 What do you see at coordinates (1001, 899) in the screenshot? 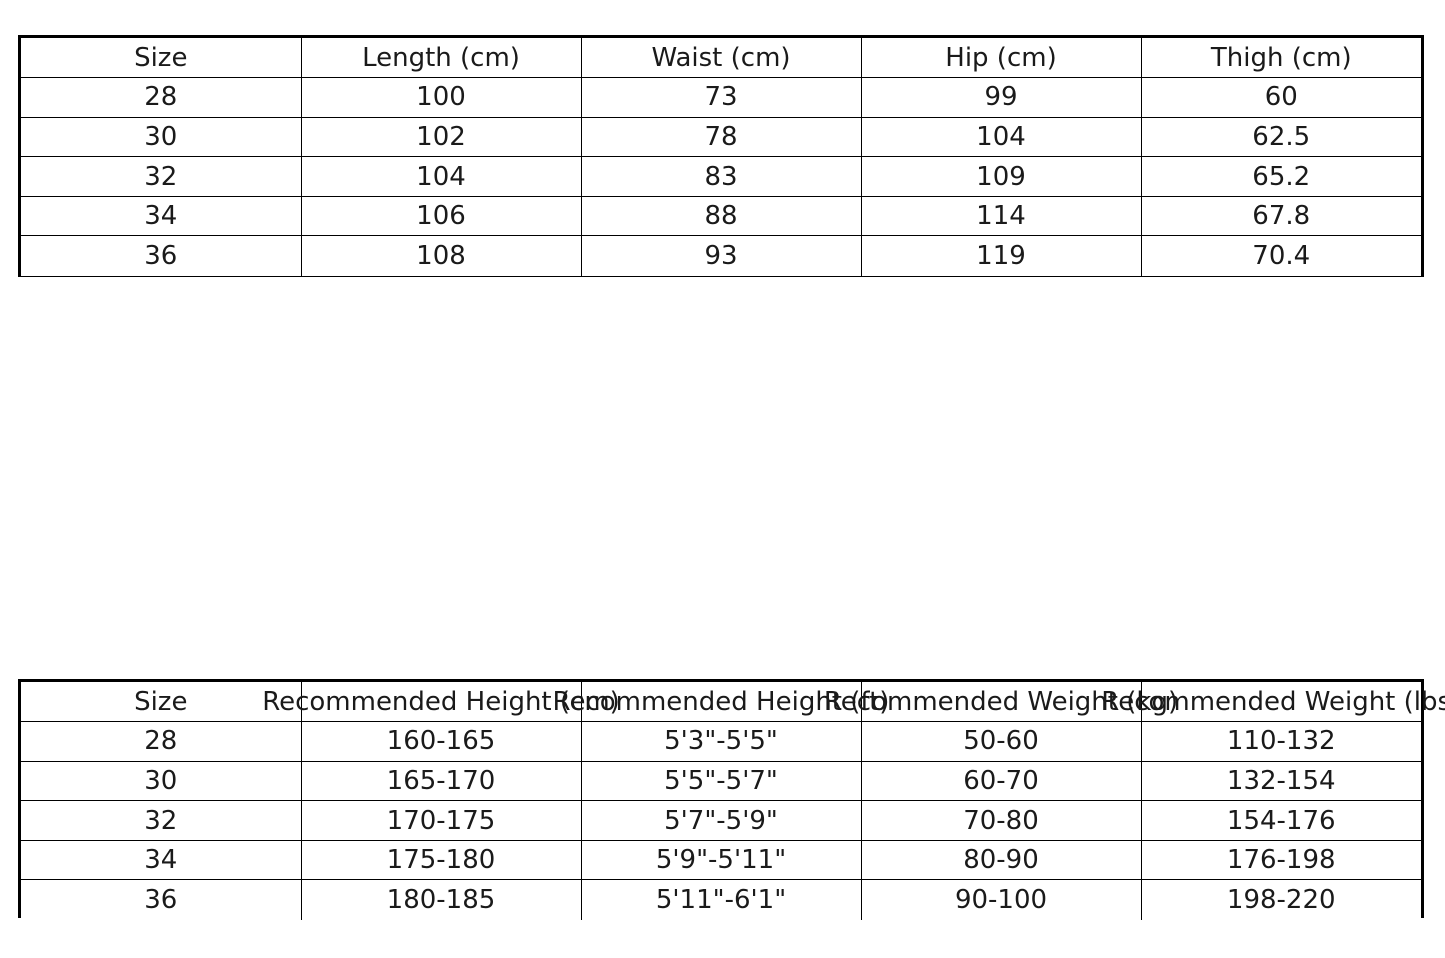
I see `cell-weight-kg: 90-100` at bounding box center [1001, 899].